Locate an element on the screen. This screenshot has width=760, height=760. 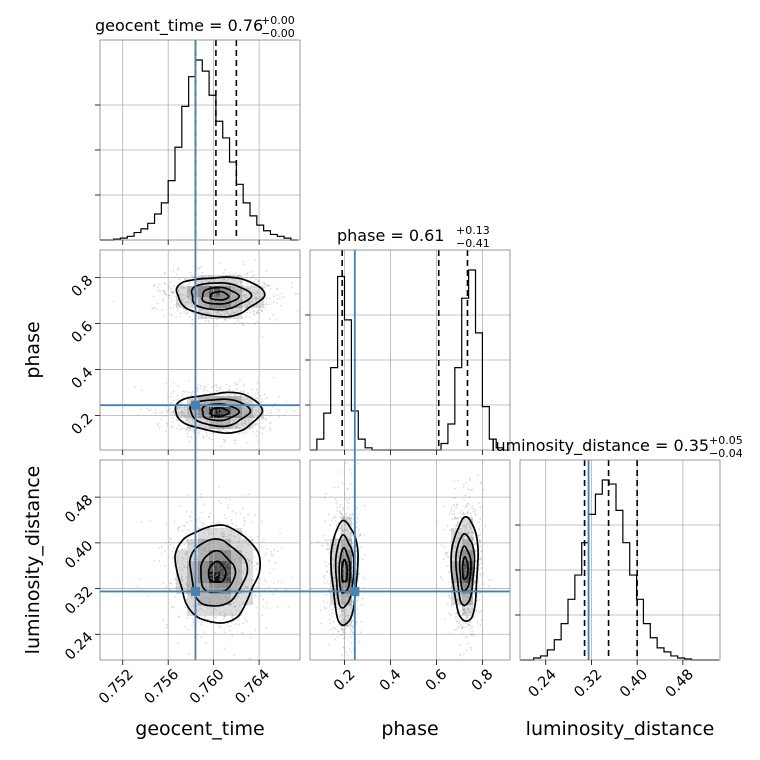
contour-phase-luminosity_distance-mode0-level2 is located at coordinates (344, 571).